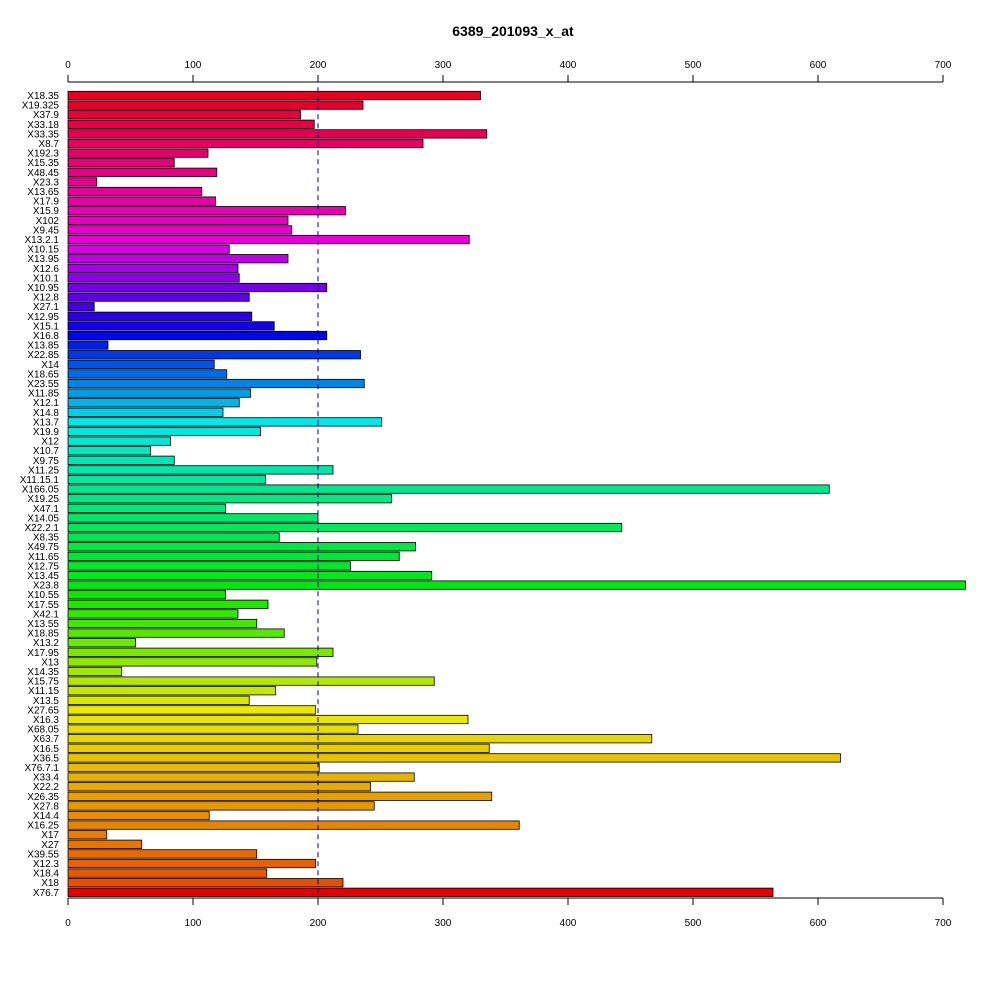  Describe the element at coordinates (40, 480) in the screenshot. I see `category-label: X11.15.1` at that location.